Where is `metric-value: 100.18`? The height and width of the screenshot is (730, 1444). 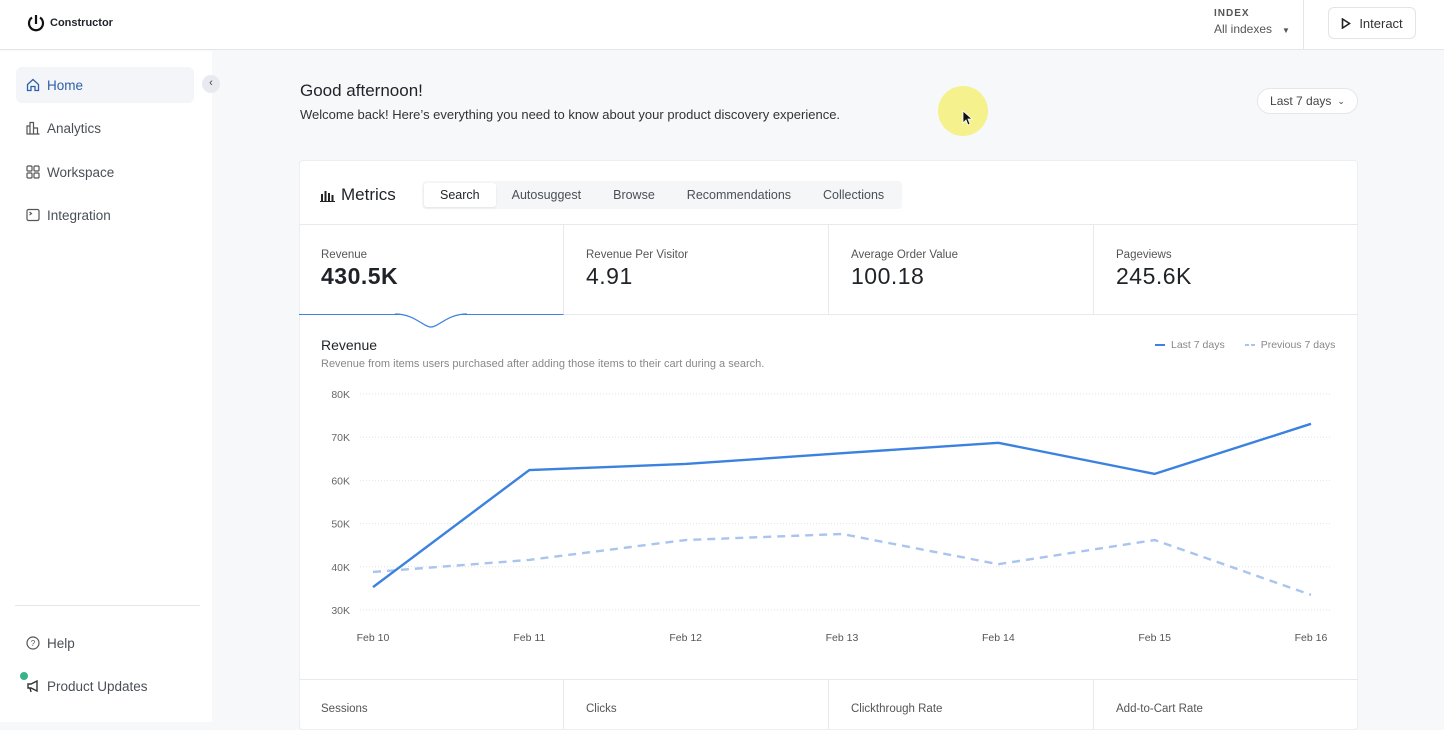 metric-value: 100.18 is located at coordinates (972, 276).